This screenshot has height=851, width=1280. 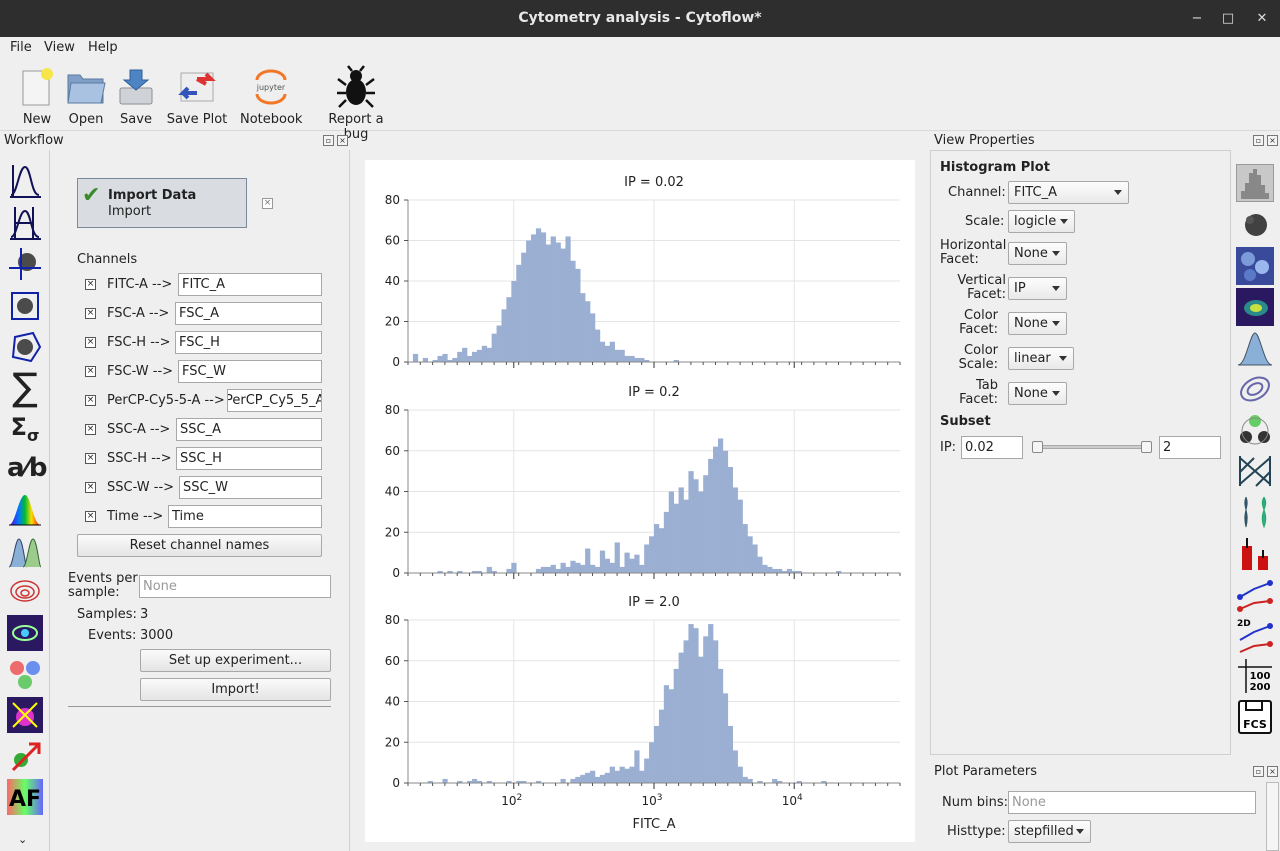 I want to click on sum-stat-op-icon: ∑, so click(x=25, y=387).